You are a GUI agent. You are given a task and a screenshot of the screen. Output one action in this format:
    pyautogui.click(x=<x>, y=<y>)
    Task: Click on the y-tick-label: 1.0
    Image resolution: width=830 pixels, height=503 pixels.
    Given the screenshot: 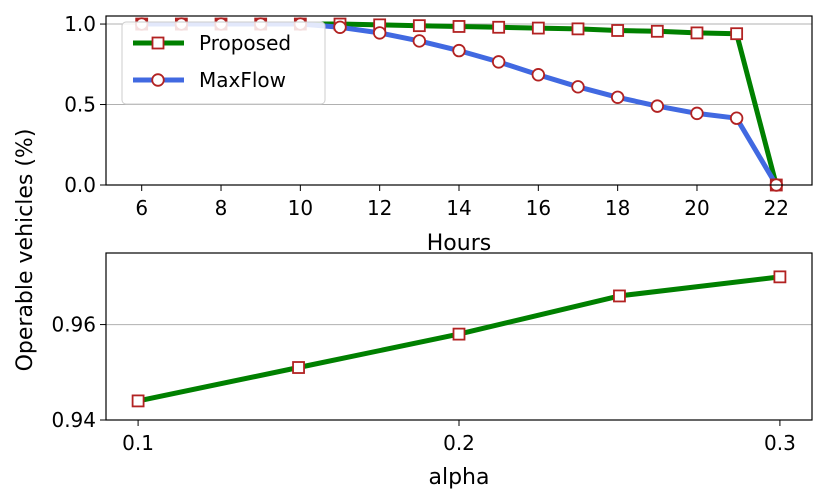 What is the action you would take?
    pyautogui.click(x=80, y=24)
    